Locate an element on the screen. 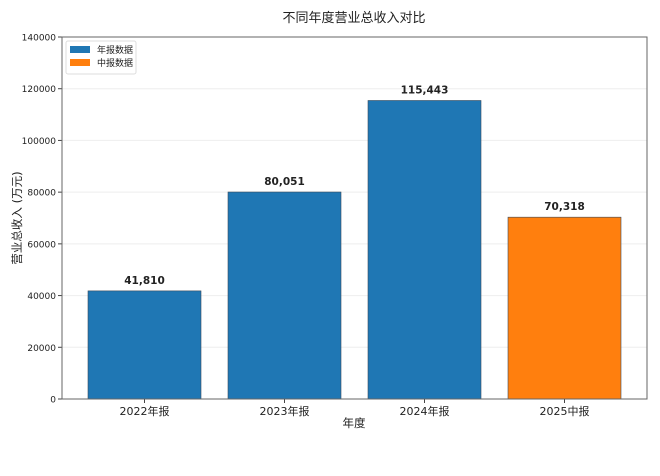 Image resolution: width=660 pixels, height=476 pixels. x-axis-label: 年度 is located at coordinates (354, 423).